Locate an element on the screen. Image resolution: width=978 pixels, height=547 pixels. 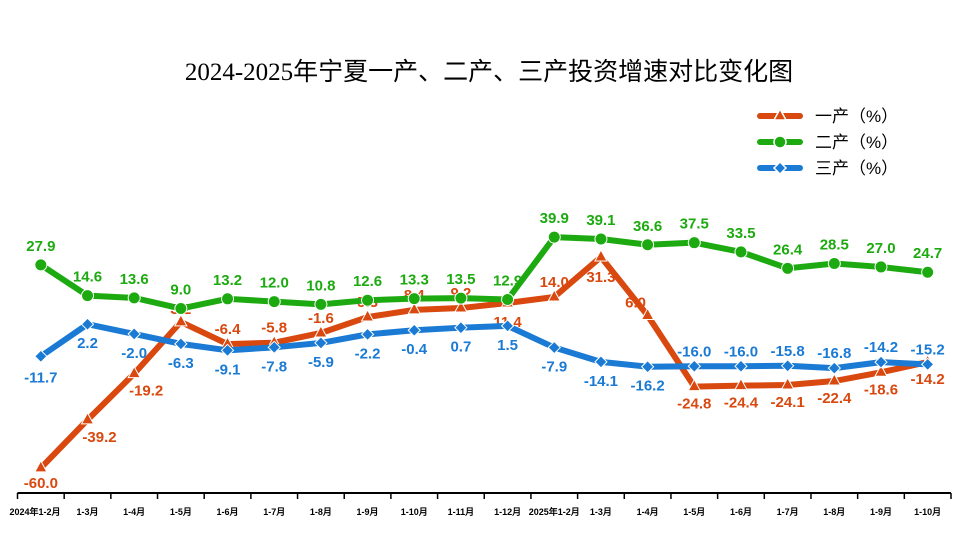
data-label: 39.9 is located at coordinates (554, 218).